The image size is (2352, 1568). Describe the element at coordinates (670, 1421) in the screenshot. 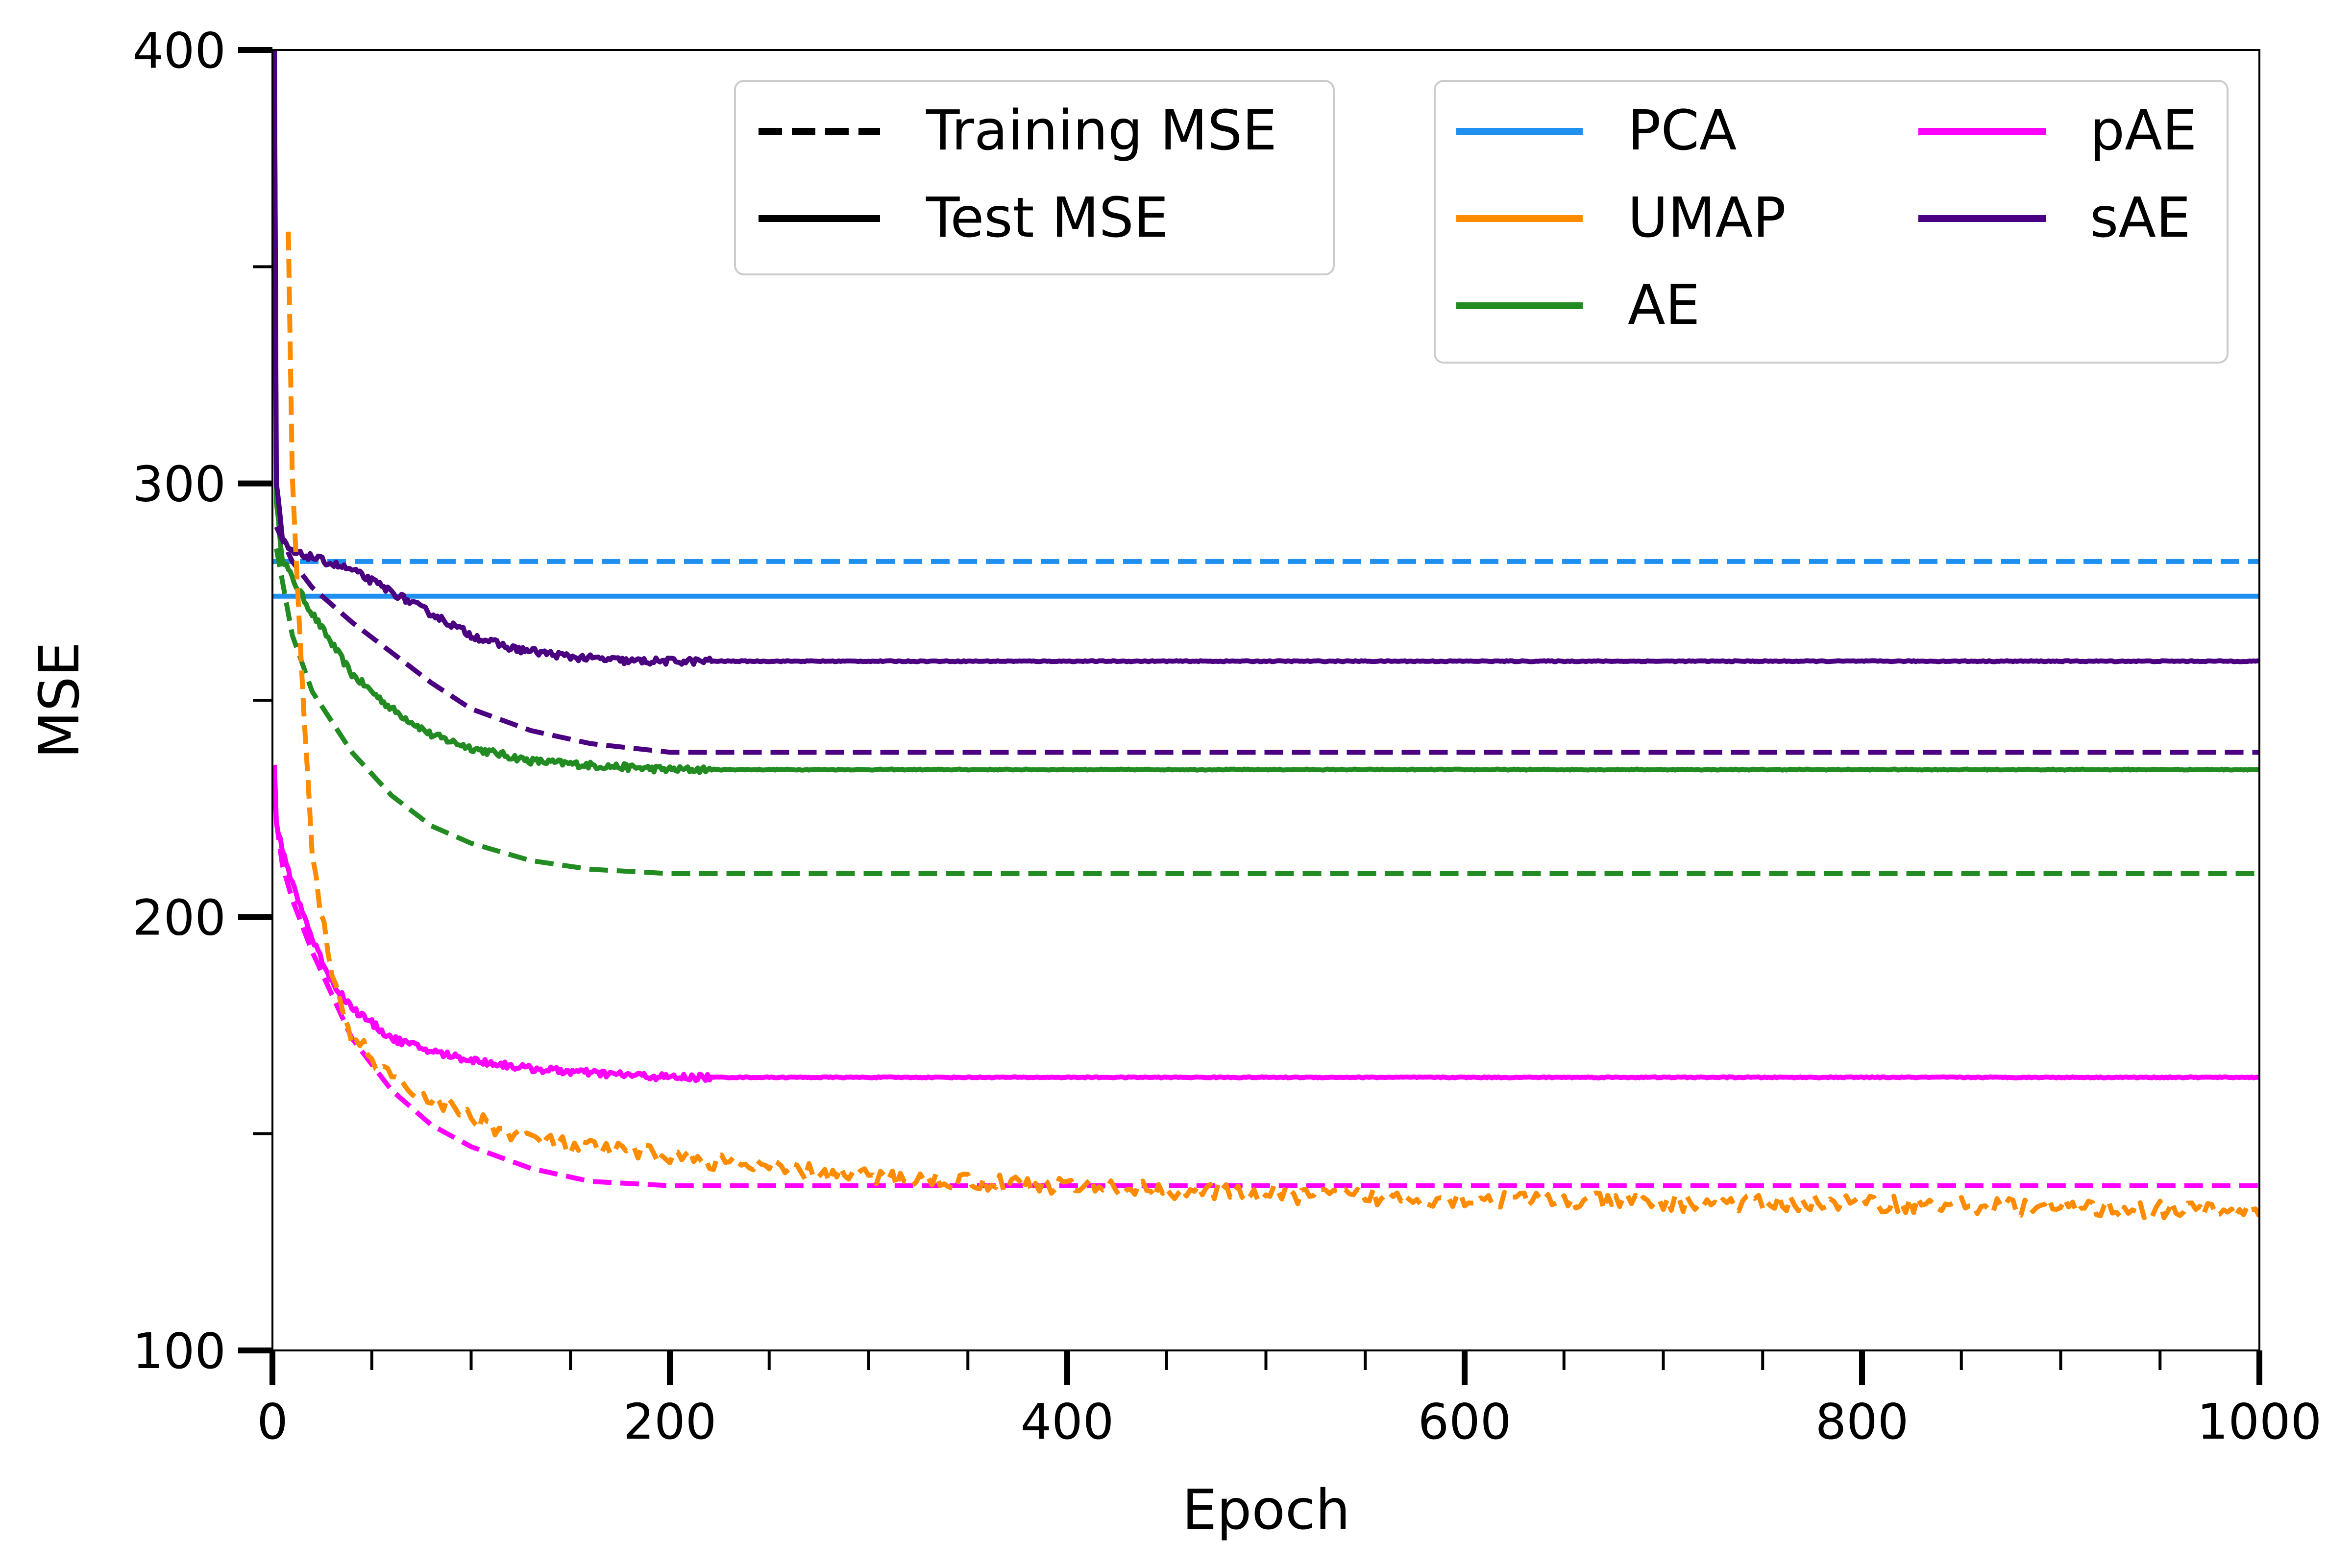

I see `x-tick-label: 200` at that location.